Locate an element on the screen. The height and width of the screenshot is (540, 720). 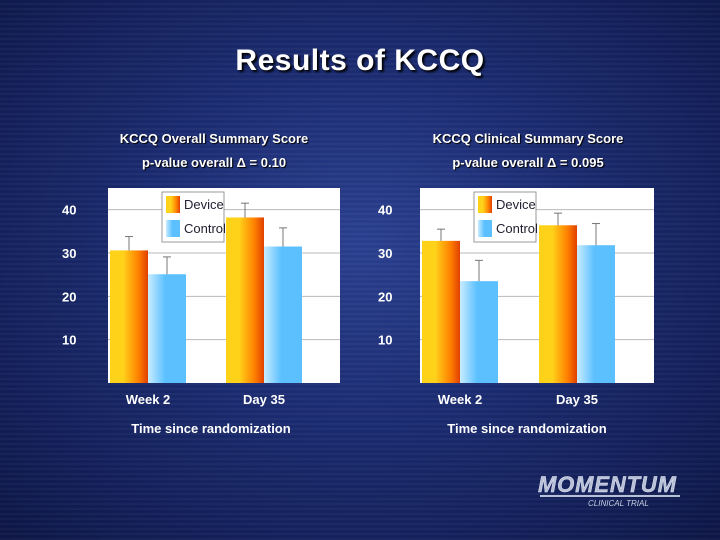
chart-2-legend-swatch-device is located at coordinates (485, 204).